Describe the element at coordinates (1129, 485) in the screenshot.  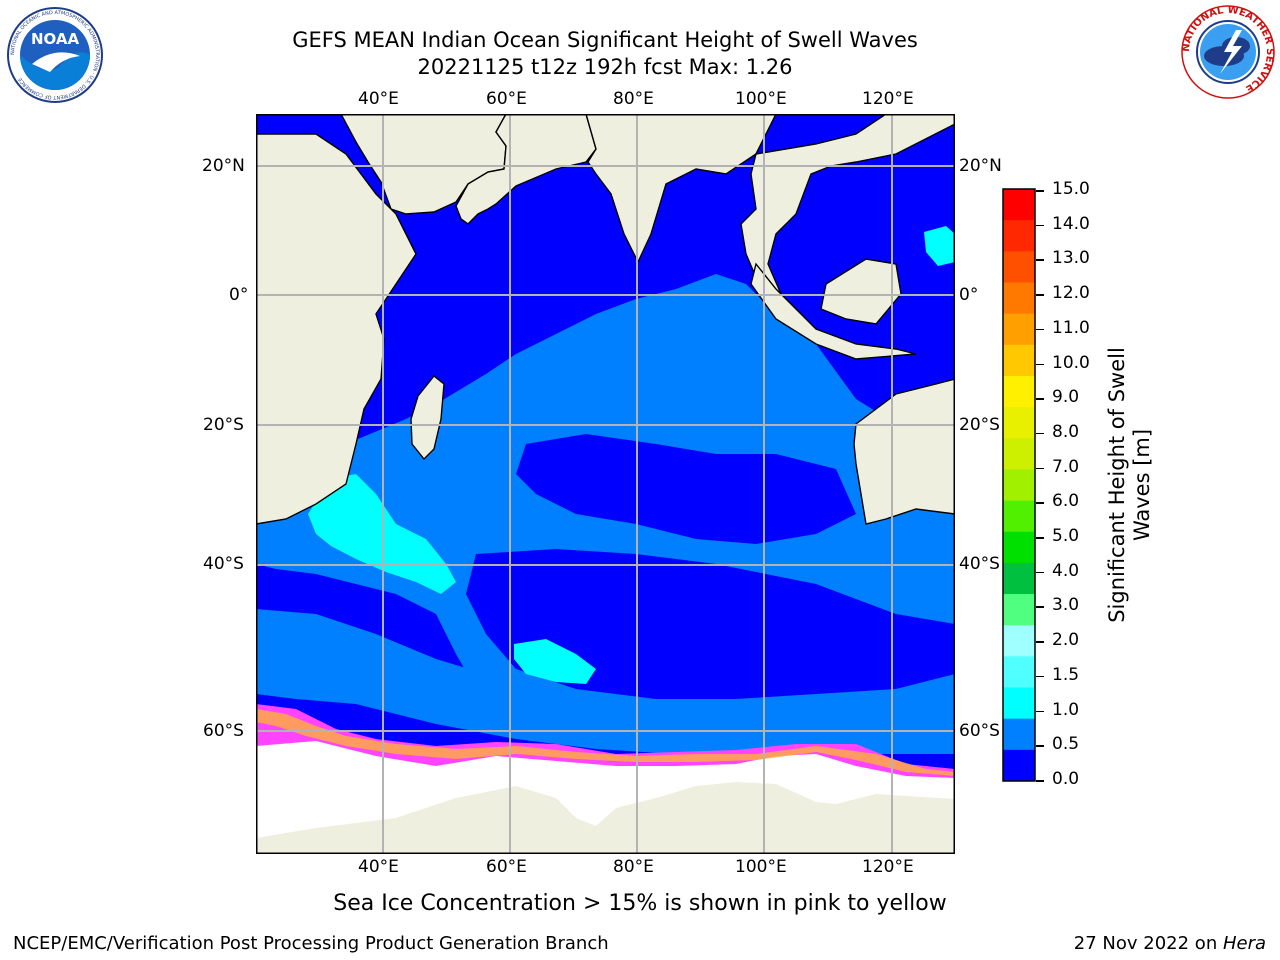
I see `colorbar-title: Significant Height of Swell Waves [m]` at that location.